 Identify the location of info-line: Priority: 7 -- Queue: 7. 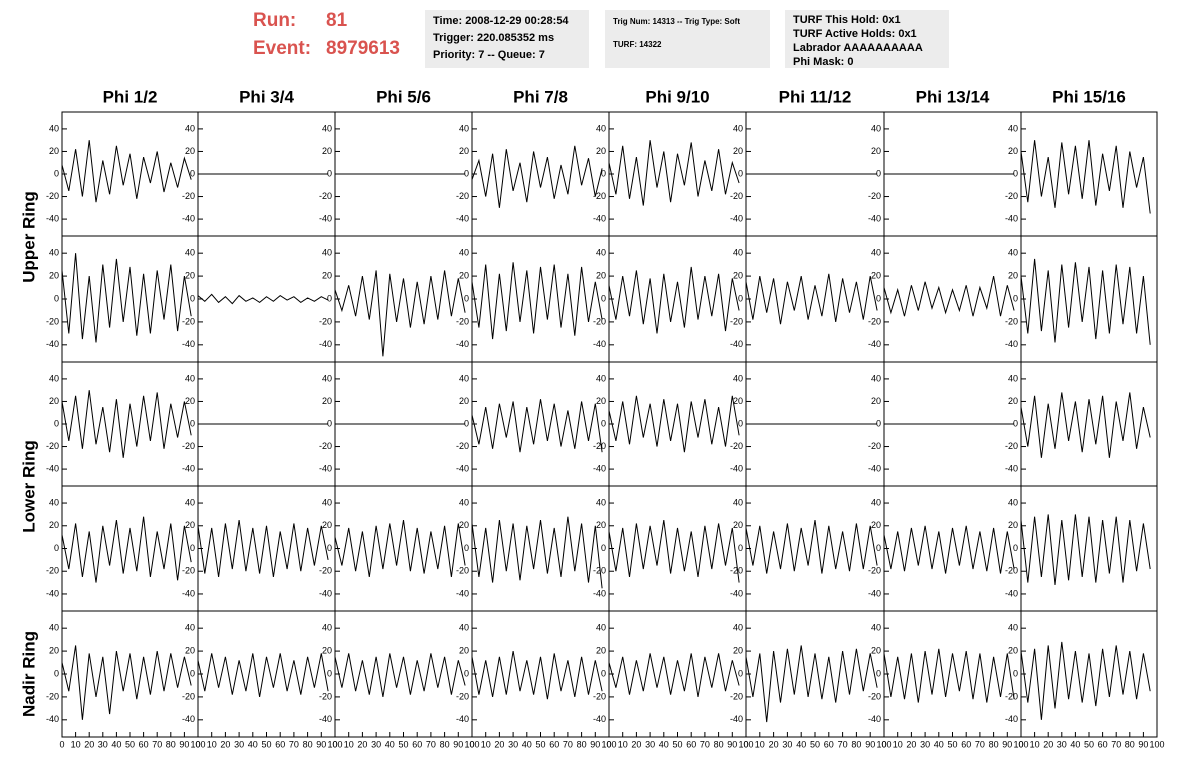
(489, 55).